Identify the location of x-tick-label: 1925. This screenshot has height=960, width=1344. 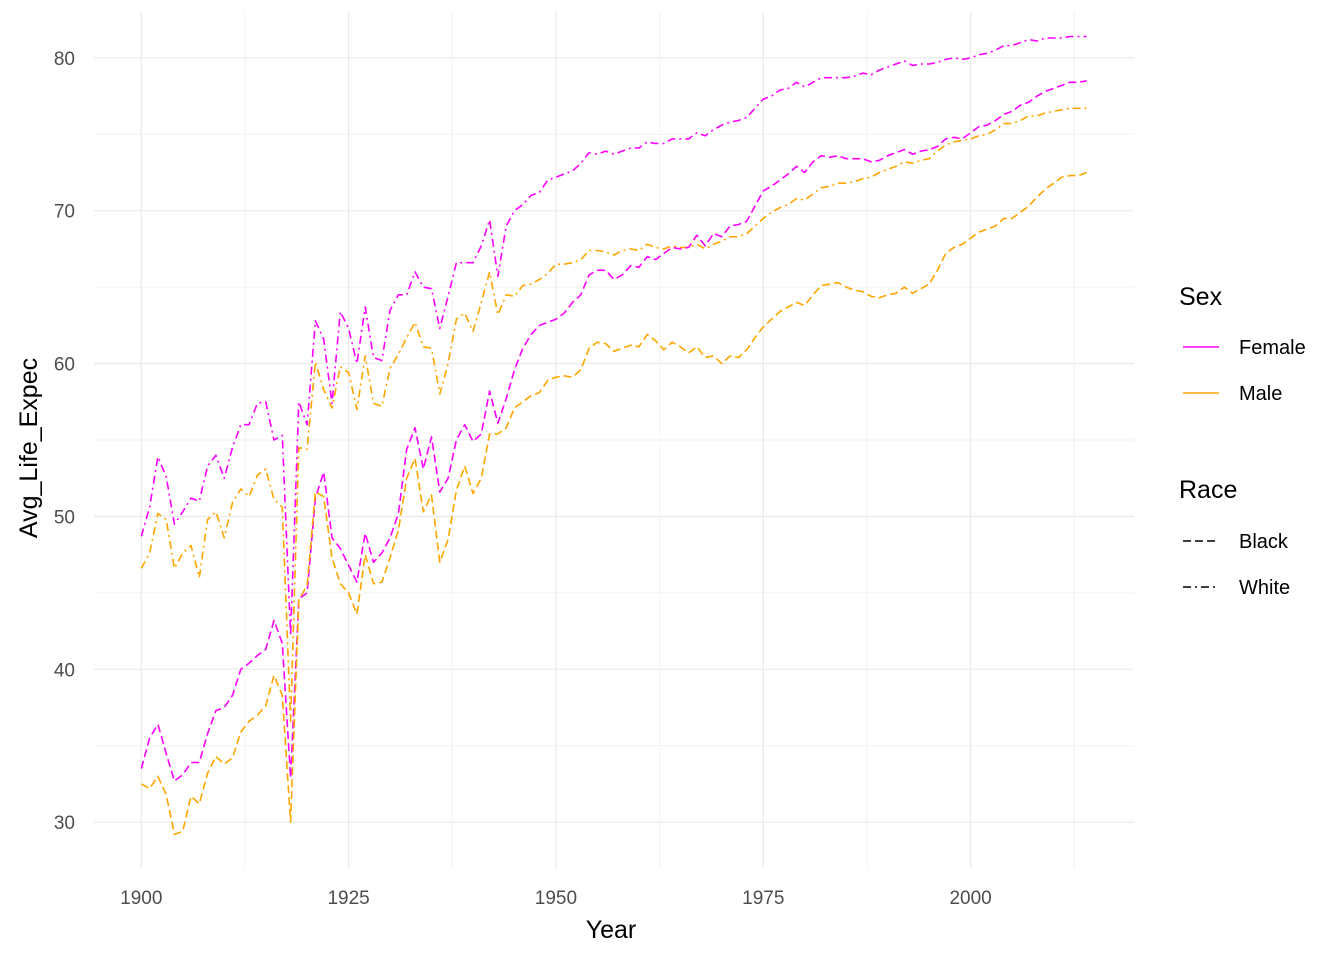
(348, 898).